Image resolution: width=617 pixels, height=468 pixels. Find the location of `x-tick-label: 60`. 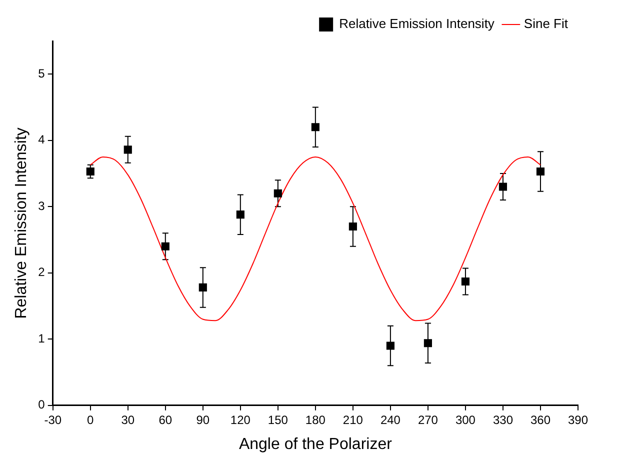

x-tick-label: 60 is located at coordinates (165, 419).